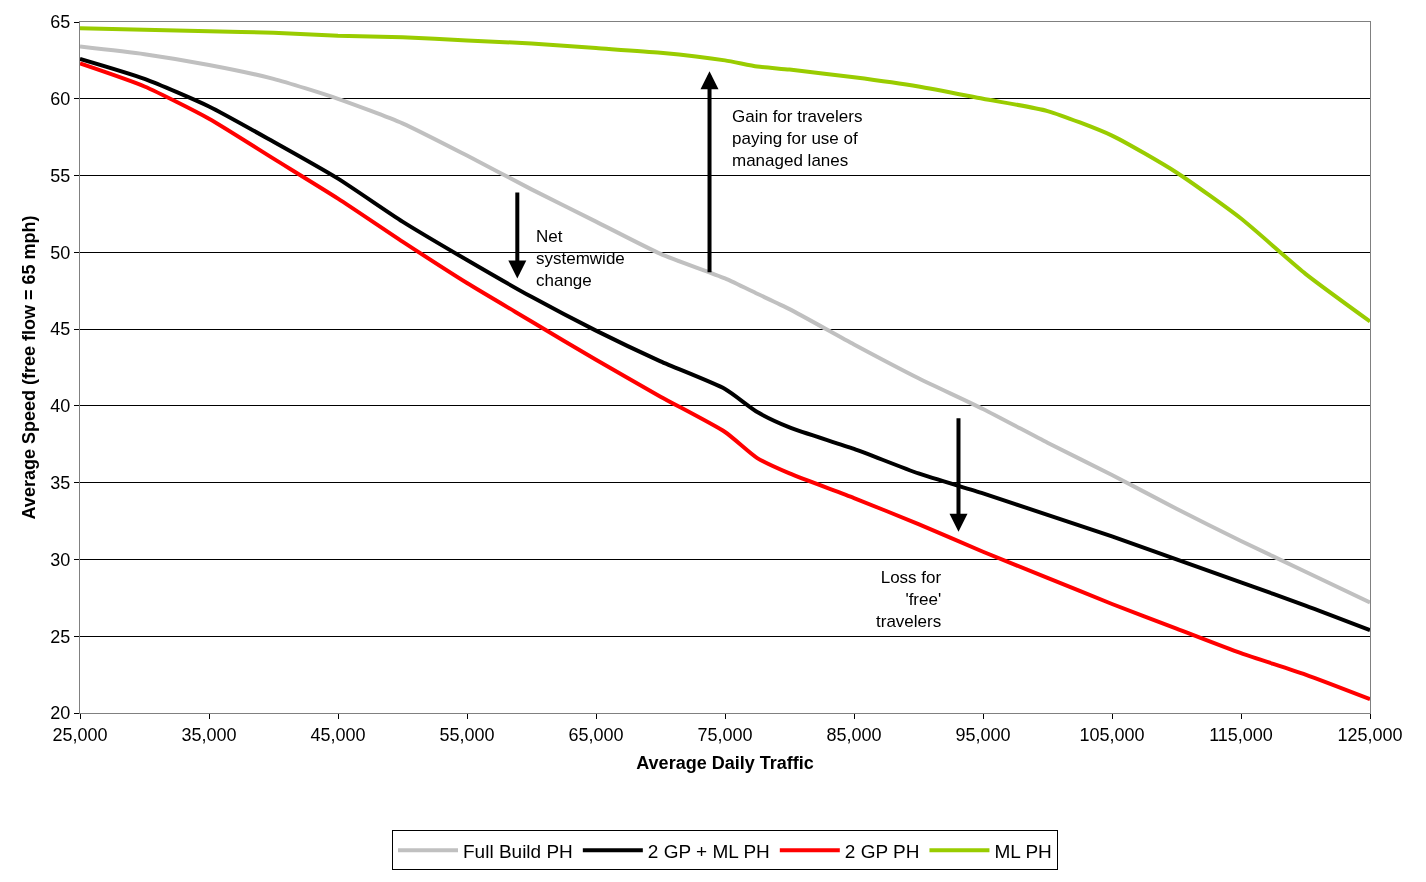  Describe the element at coordinates (983, 734) in the screenshot. I see `x-tick-label: 95,000` at that location.